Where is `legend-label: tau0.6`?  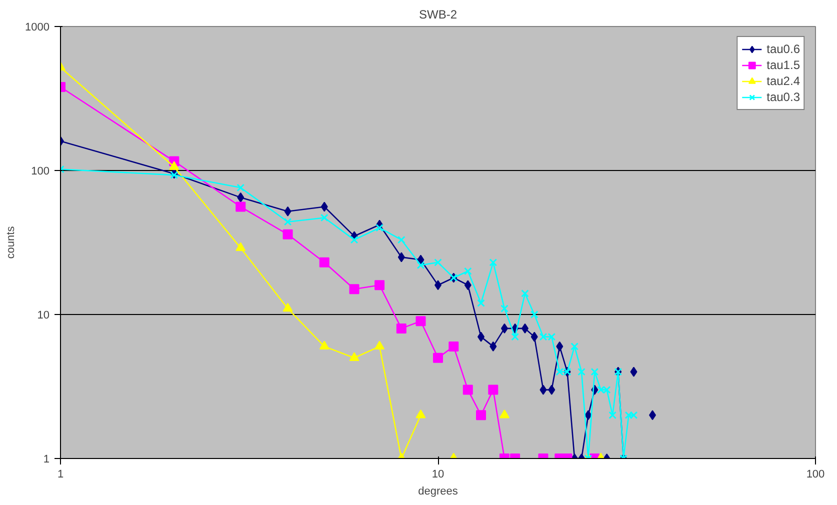 legend-label: tau0.6 is located at coordinates (783, 49).